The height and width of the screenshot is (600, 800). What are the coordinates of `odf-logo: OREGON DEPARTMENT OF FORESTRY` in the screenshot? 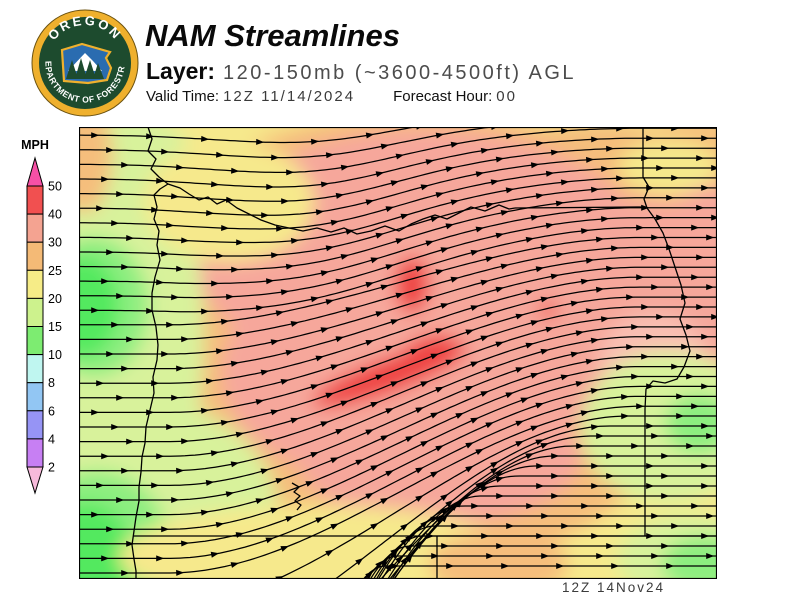 It's located at (84, 62).